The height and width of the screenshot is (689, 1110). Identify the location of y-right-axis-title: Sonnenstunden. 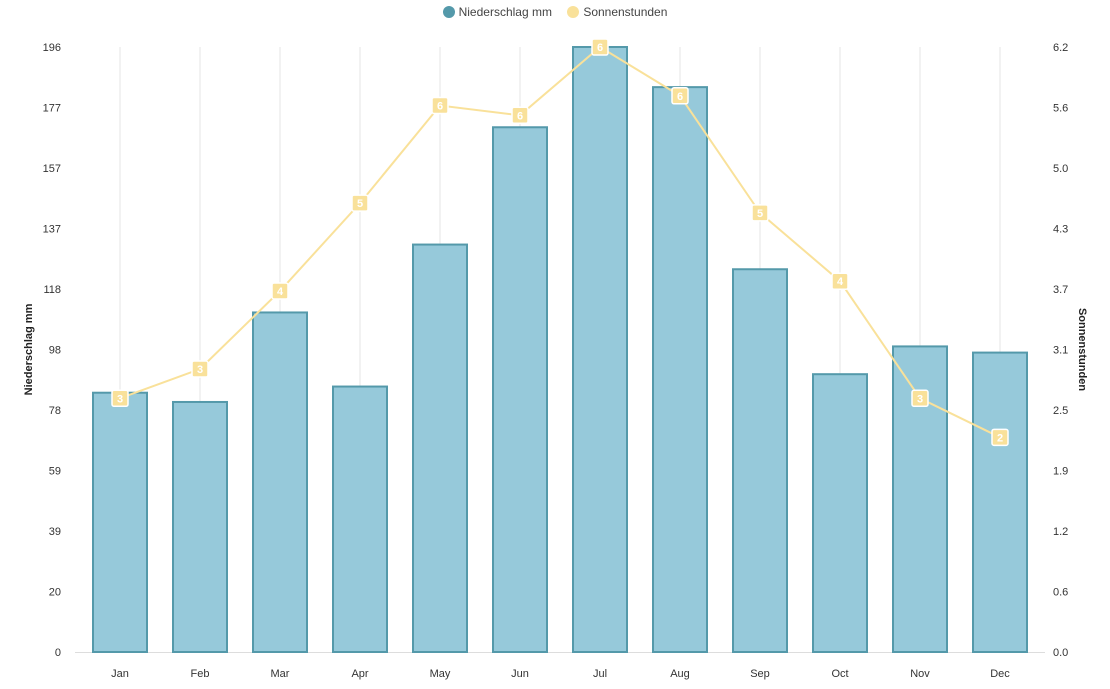
(1082, 349).